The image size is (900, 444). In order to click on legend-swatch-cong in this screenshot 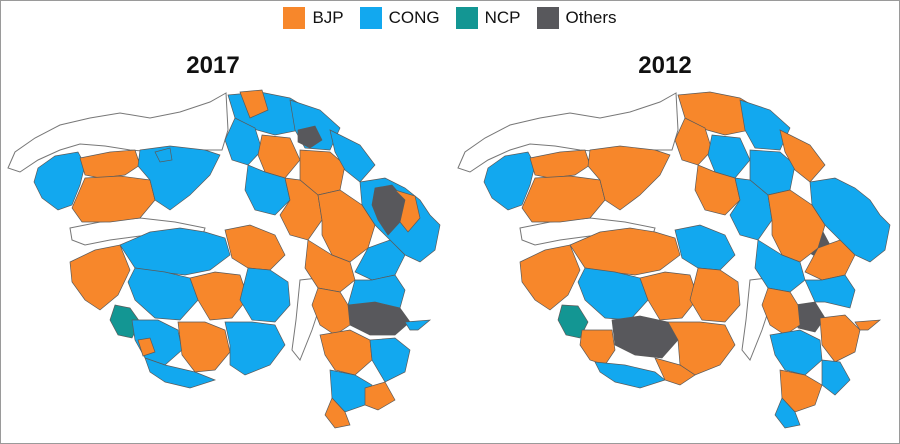, I will do `click(370, 18)`.